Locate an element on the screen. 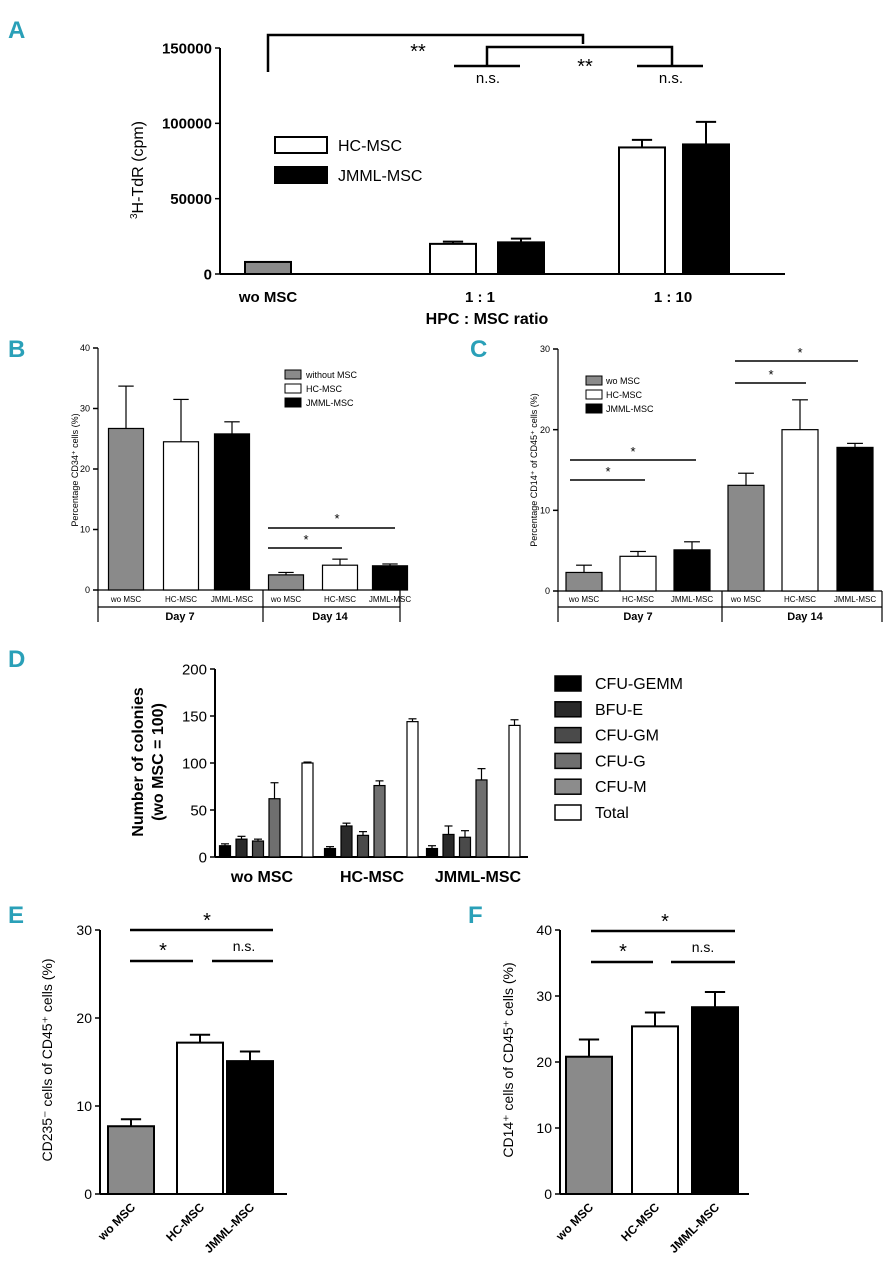 This screenshot has height=1280, width=892. e-ytick-label: 10 is located at coordinates (84, 1106).